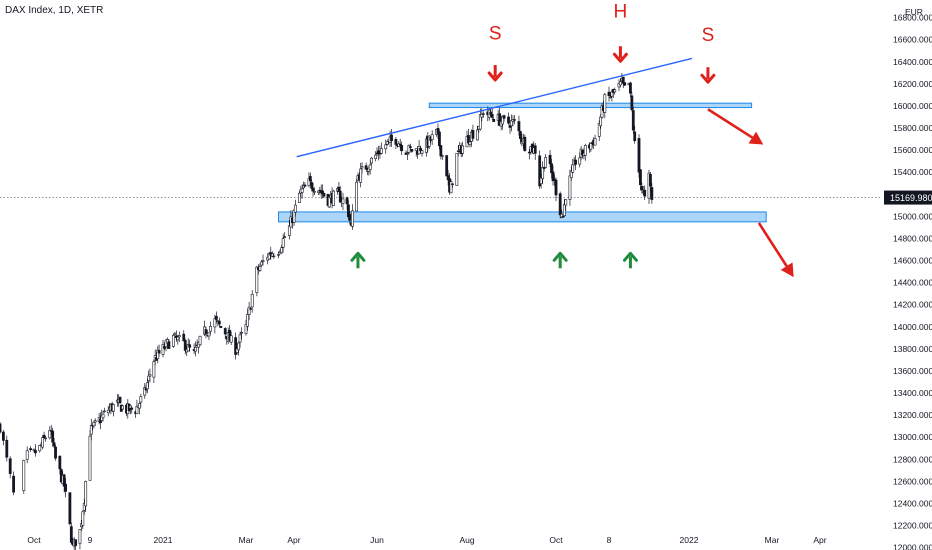  Describe the element at coordinates (556, 540) in the screenshot. I see `x-tick-label: Oct` at that location.